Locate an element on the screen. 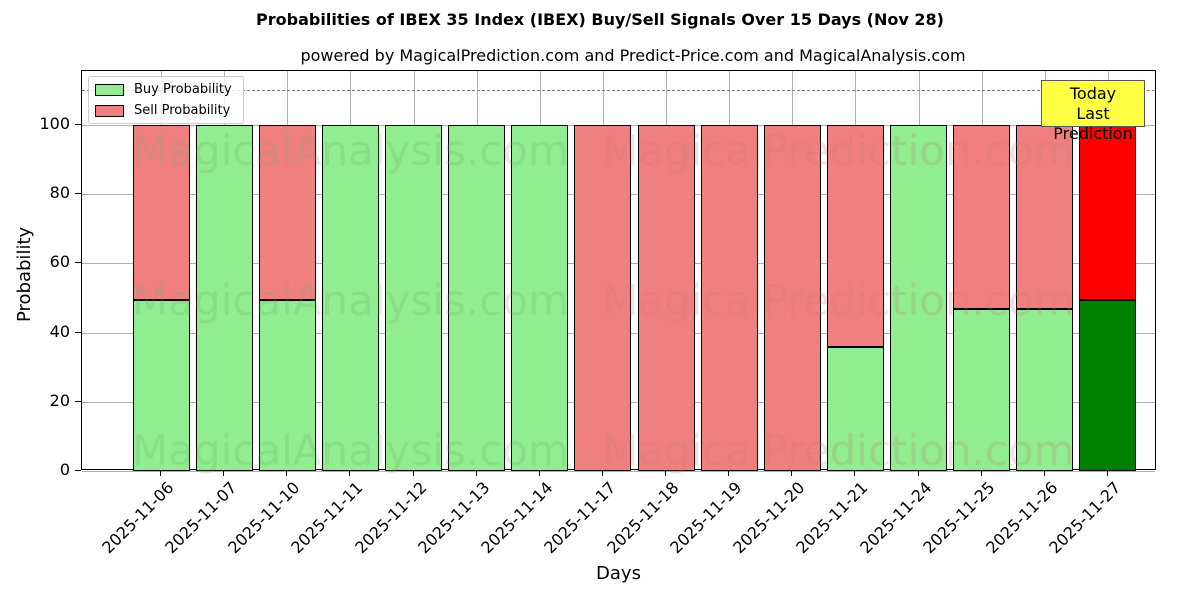  today-annotation: Today Last Prediction is located at coordinates (1093, 111).